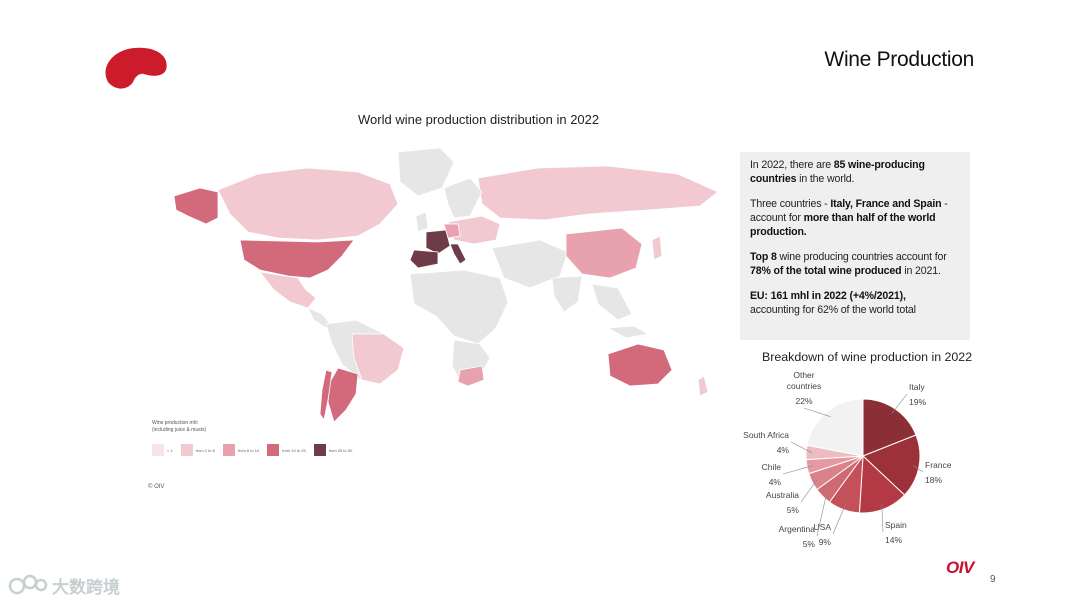  Describe the element at coordinates (378, 359) in the screenshot. I see `map-brazil` at that location.